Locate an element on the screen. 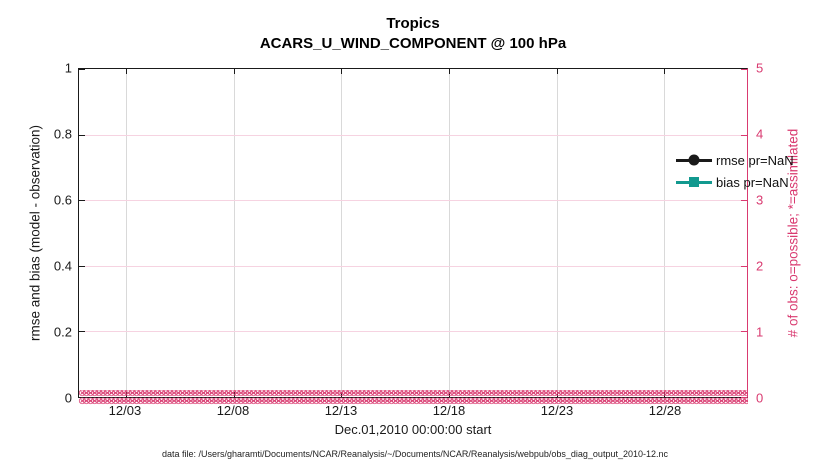  legend-line-rmse is located at coordinates (694, 160).